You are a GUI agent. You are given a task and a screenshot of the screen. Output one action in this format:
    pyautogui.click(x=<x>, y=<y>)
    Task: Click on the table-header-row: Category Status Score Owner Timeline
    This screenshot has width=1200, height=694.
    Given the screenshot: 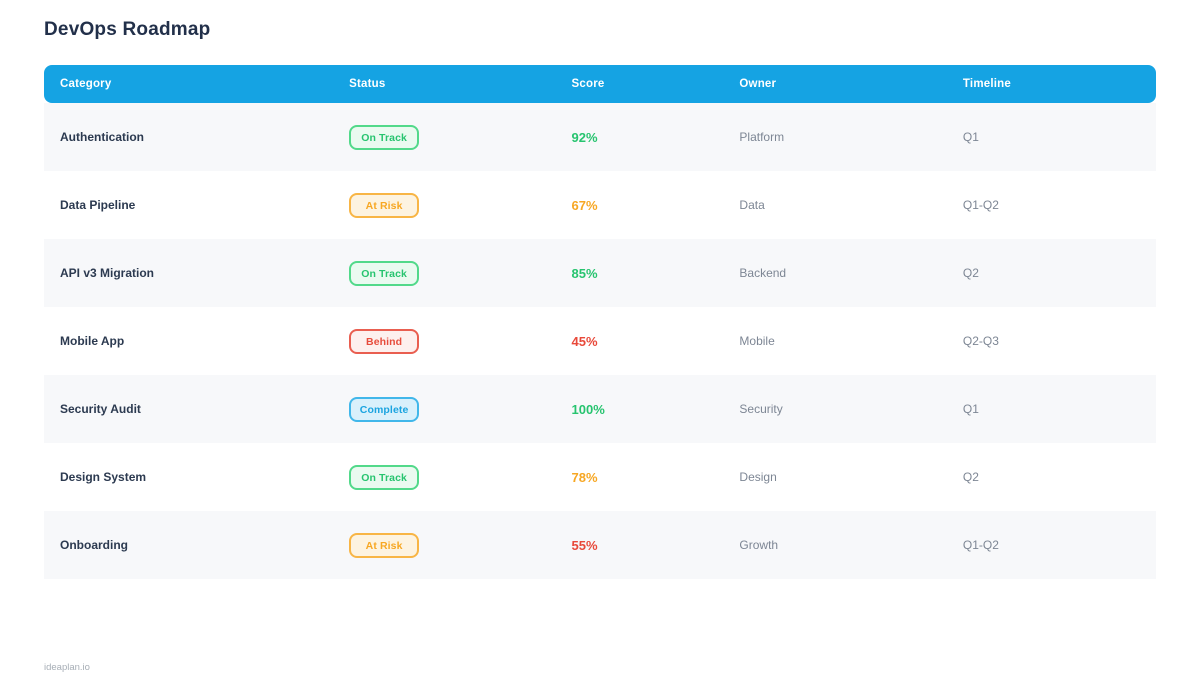 What is the action you would take?
    pyautogui.click(x=600, y=84)
    